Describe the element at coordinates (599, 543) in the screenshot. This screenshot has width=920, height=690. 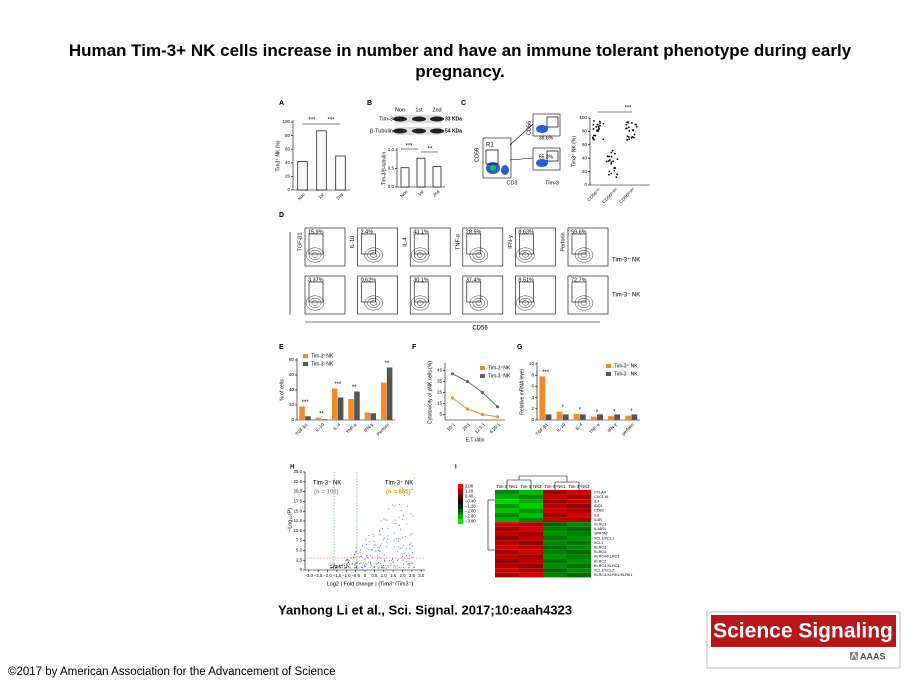
I see `gene-label: XCL1` at that location.